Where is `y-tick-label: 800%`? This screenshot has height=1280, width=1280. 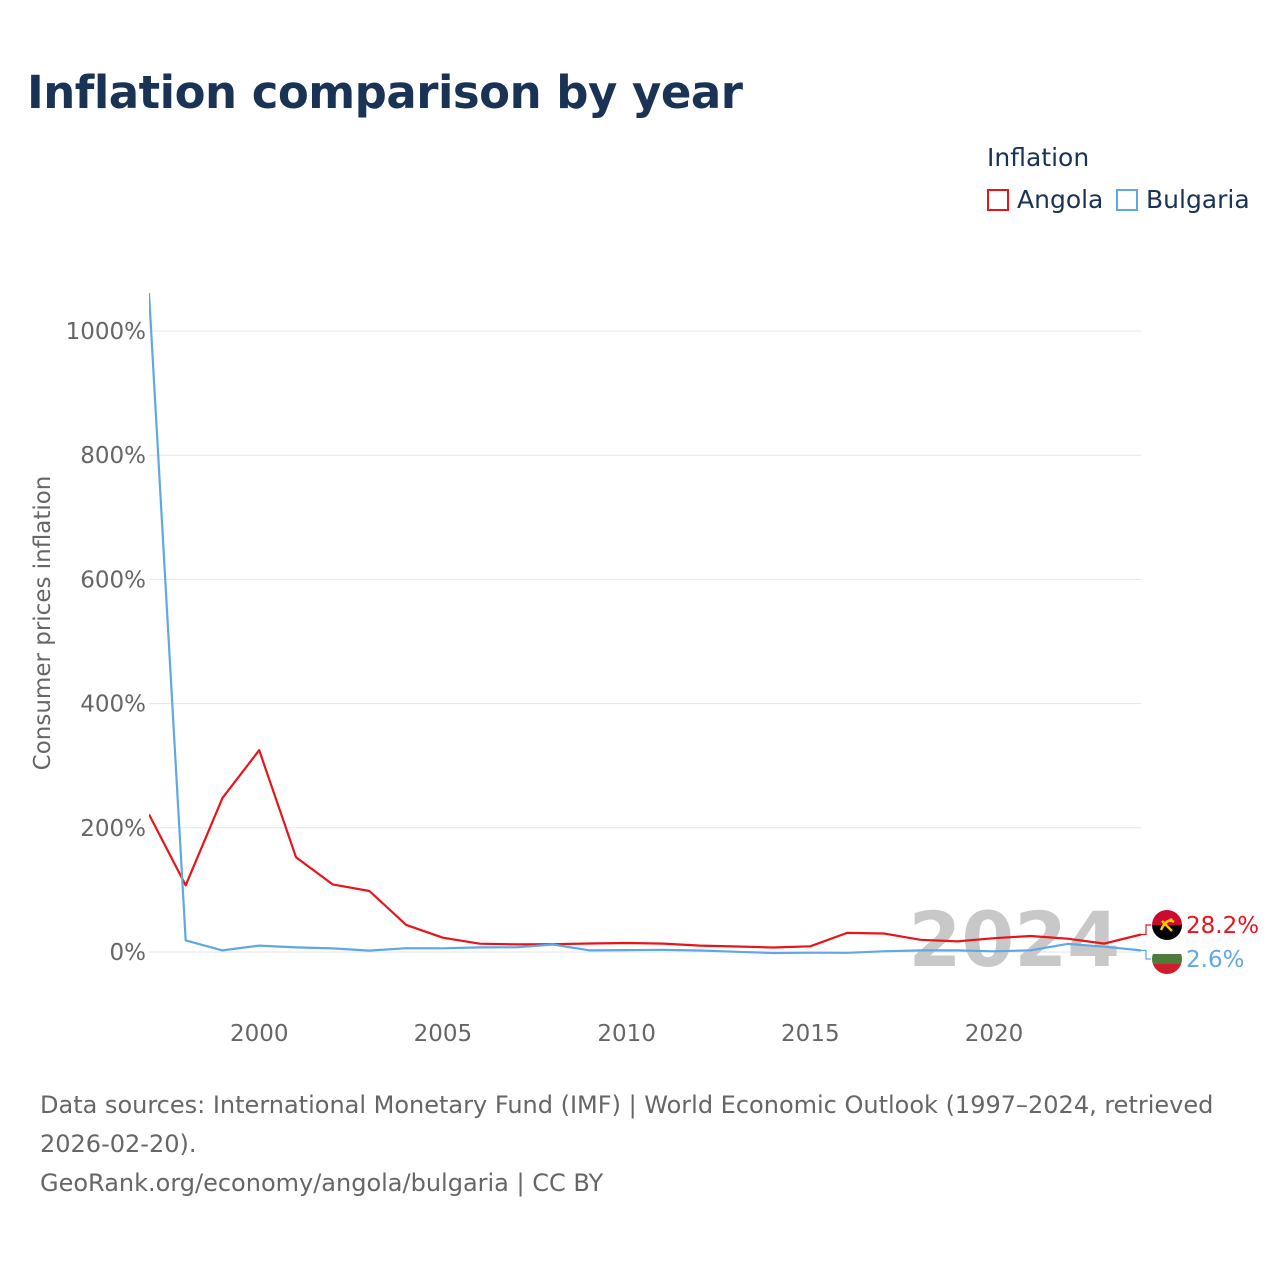
y-tick-label: 800% is located at coordinates (113, 456).